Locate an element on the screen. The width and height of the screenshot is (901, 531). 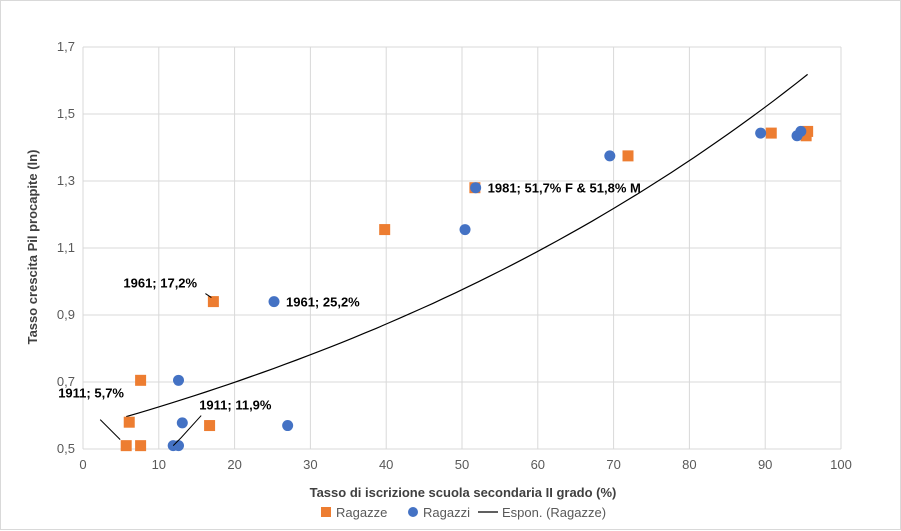
x-tick-label: 20 is located at coordinates (234, 464).